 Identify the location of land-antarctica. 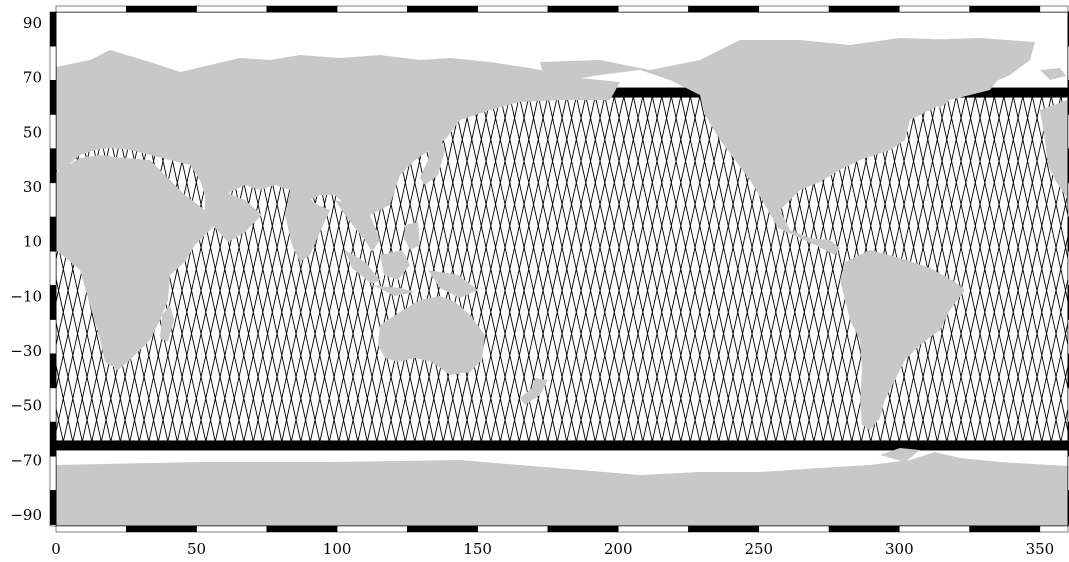
(562, 489).